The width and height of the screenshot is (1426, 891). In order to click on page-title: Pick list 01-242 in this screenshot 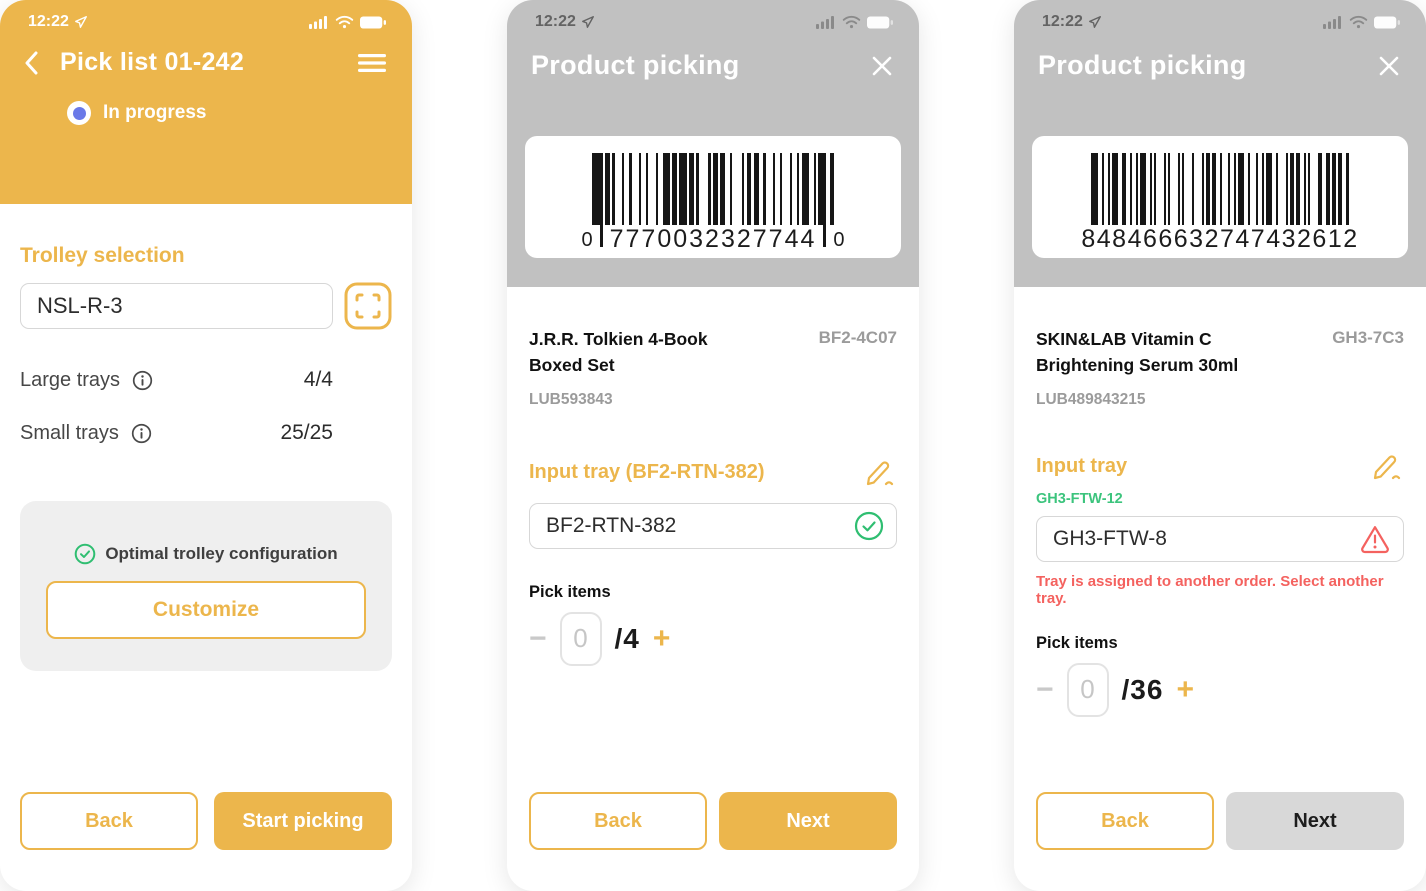, I will do `click(152, 62)`.